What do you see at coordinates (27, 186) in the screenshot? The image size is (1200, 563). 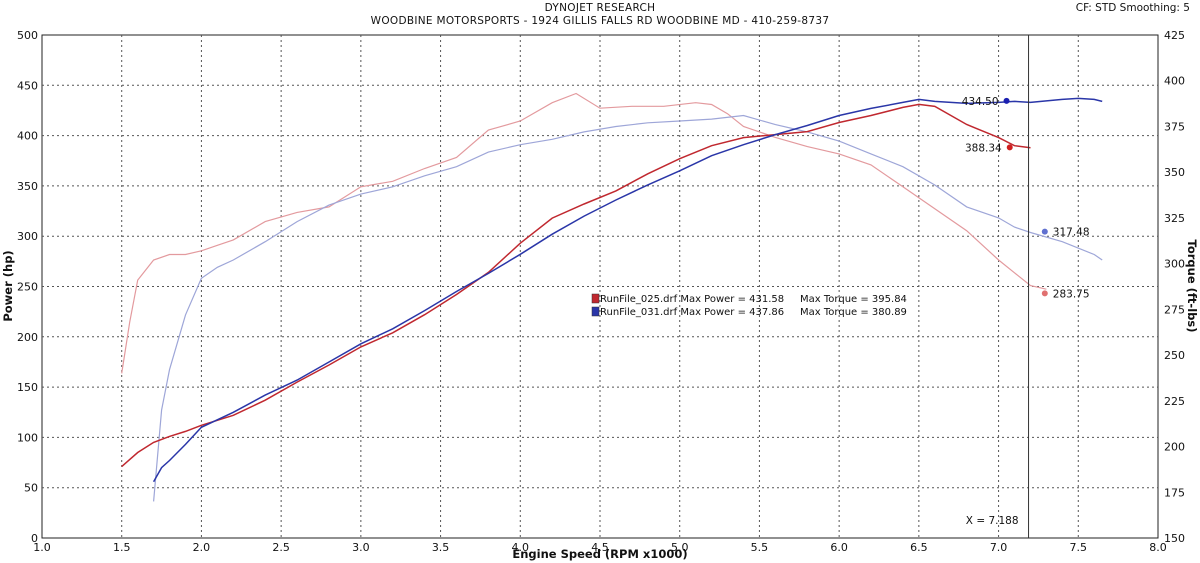 I see `y-tick-label: 350` at bounding box center [27, 186].